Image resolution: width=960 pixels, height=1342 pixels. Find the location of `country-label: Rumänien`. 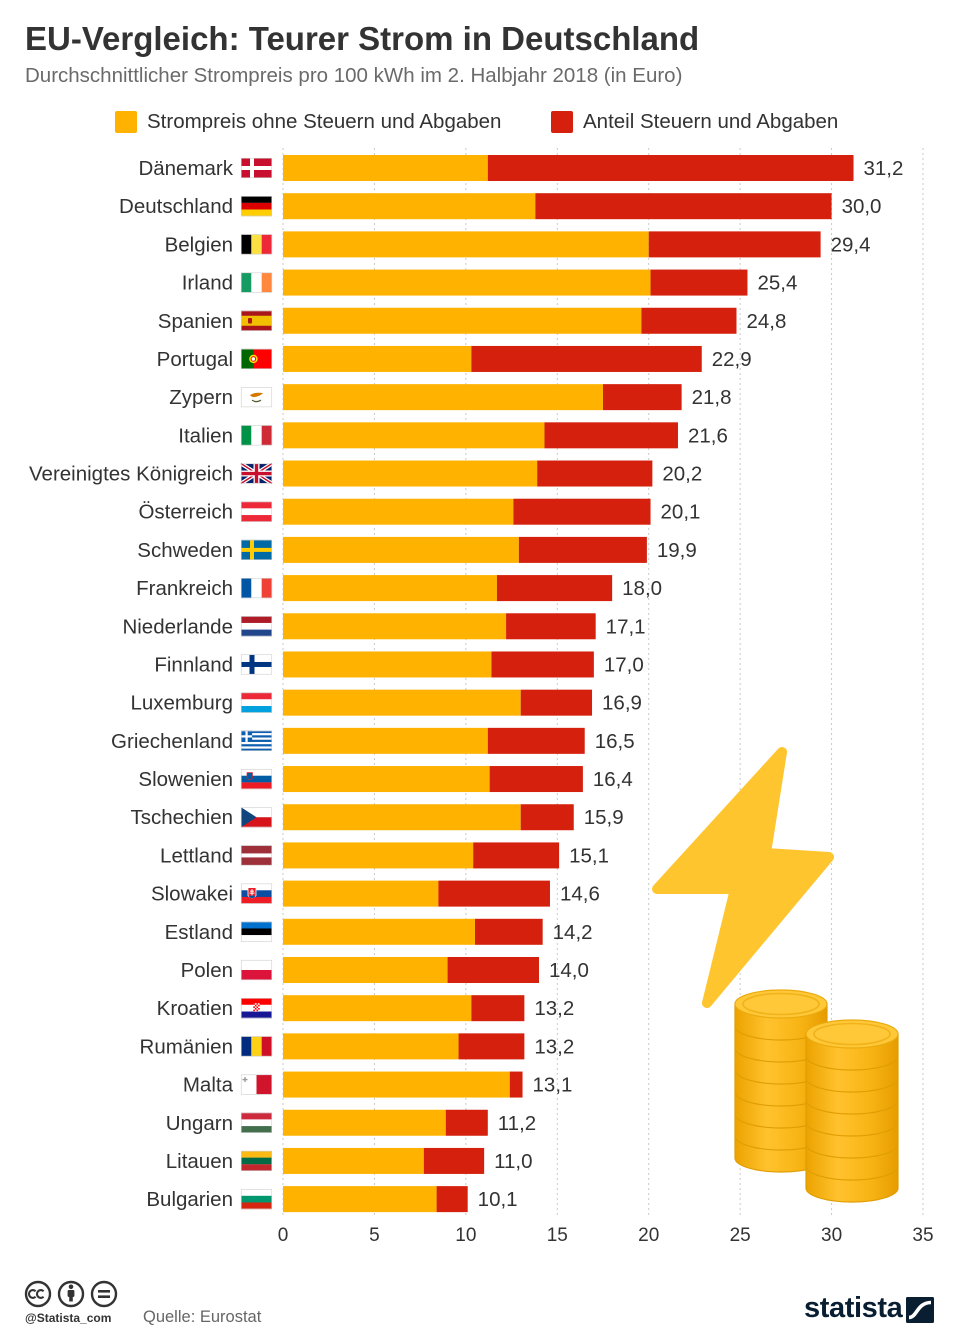

country-label: Rumänien is located at coordinates (186, 1046).